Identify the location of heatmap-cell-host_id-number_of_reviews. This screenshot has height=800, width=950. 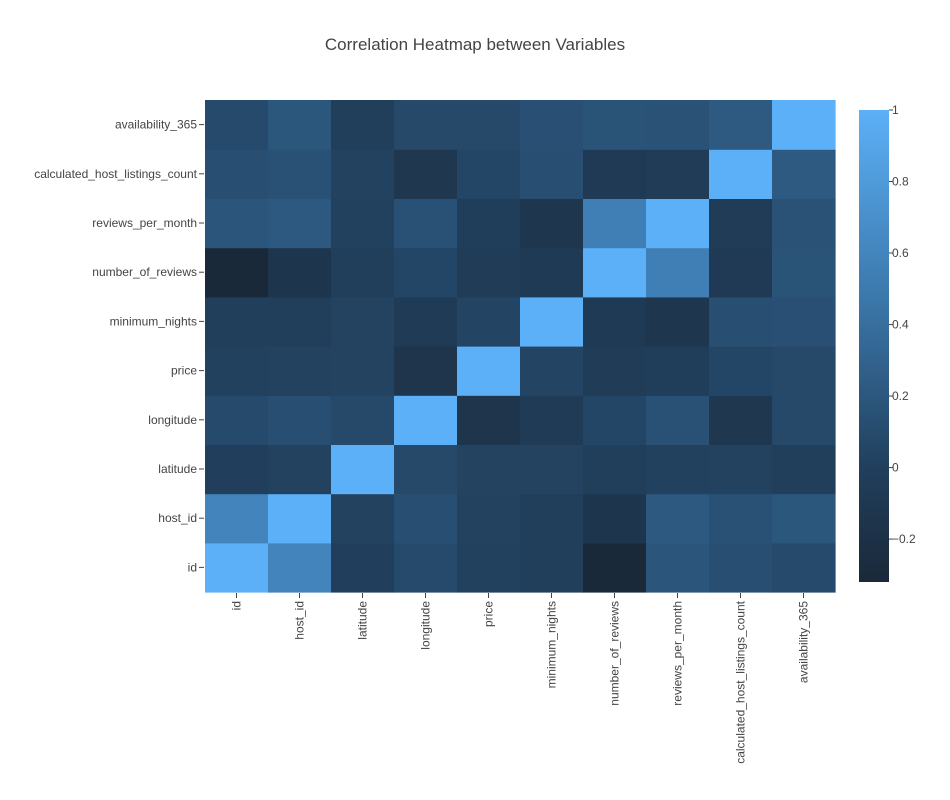
(615, 518).